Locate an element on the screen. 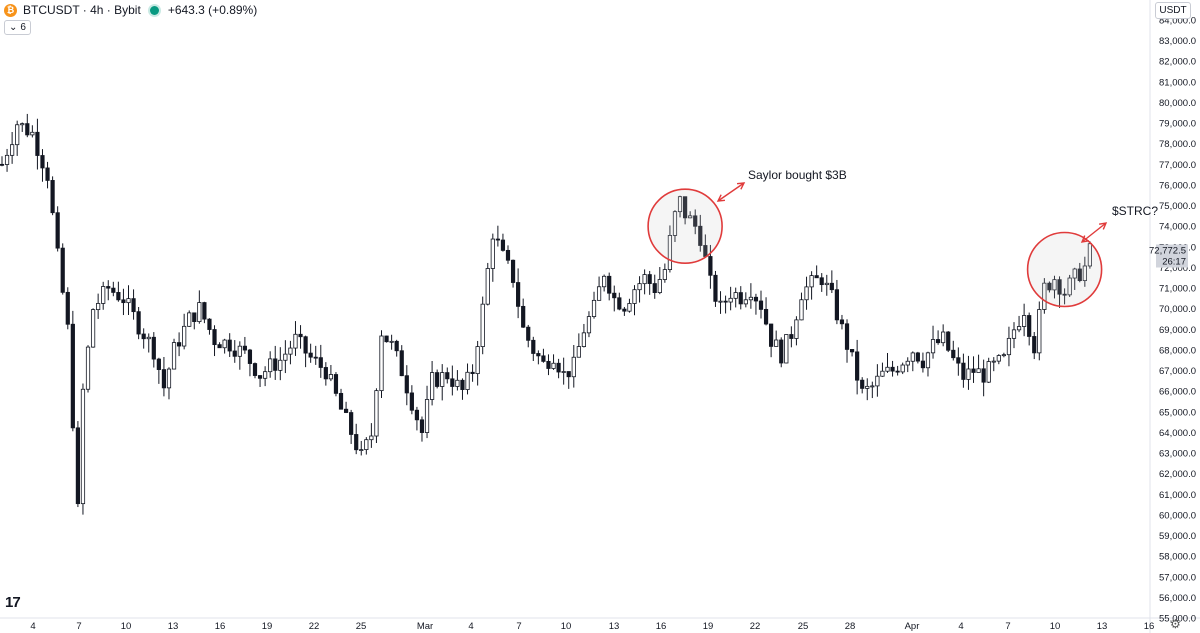  y-tick-label: 82,000.0 is located at coordinates (1177, 62).